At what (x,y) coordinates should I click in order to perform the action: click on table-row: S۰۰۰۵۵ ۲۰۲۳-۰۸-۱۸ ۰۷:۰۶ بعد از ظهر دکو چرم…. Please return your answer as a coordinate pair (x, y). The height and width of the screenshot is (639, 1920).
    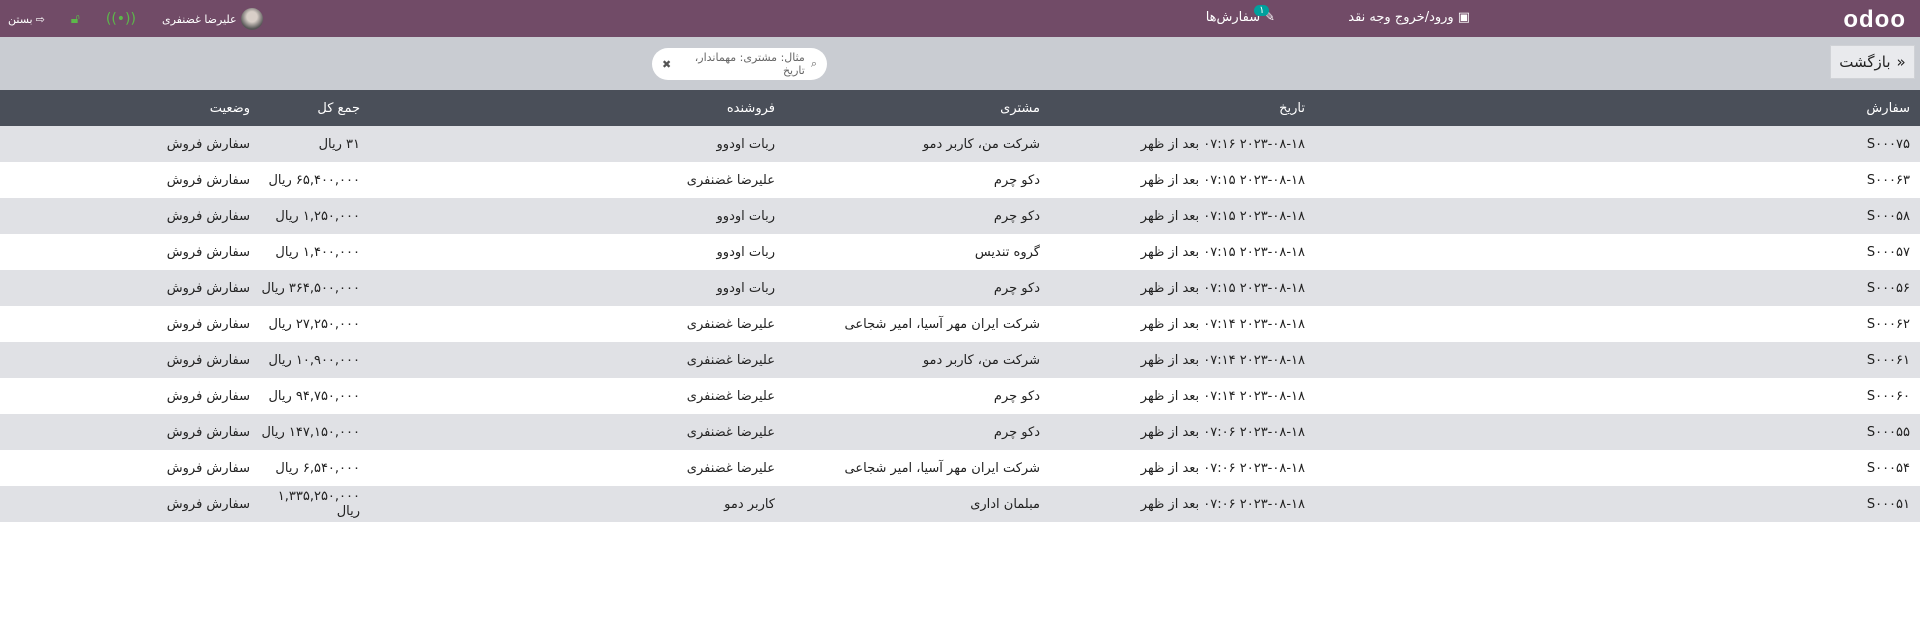
    Looking at the image, I should click on (960, 432).